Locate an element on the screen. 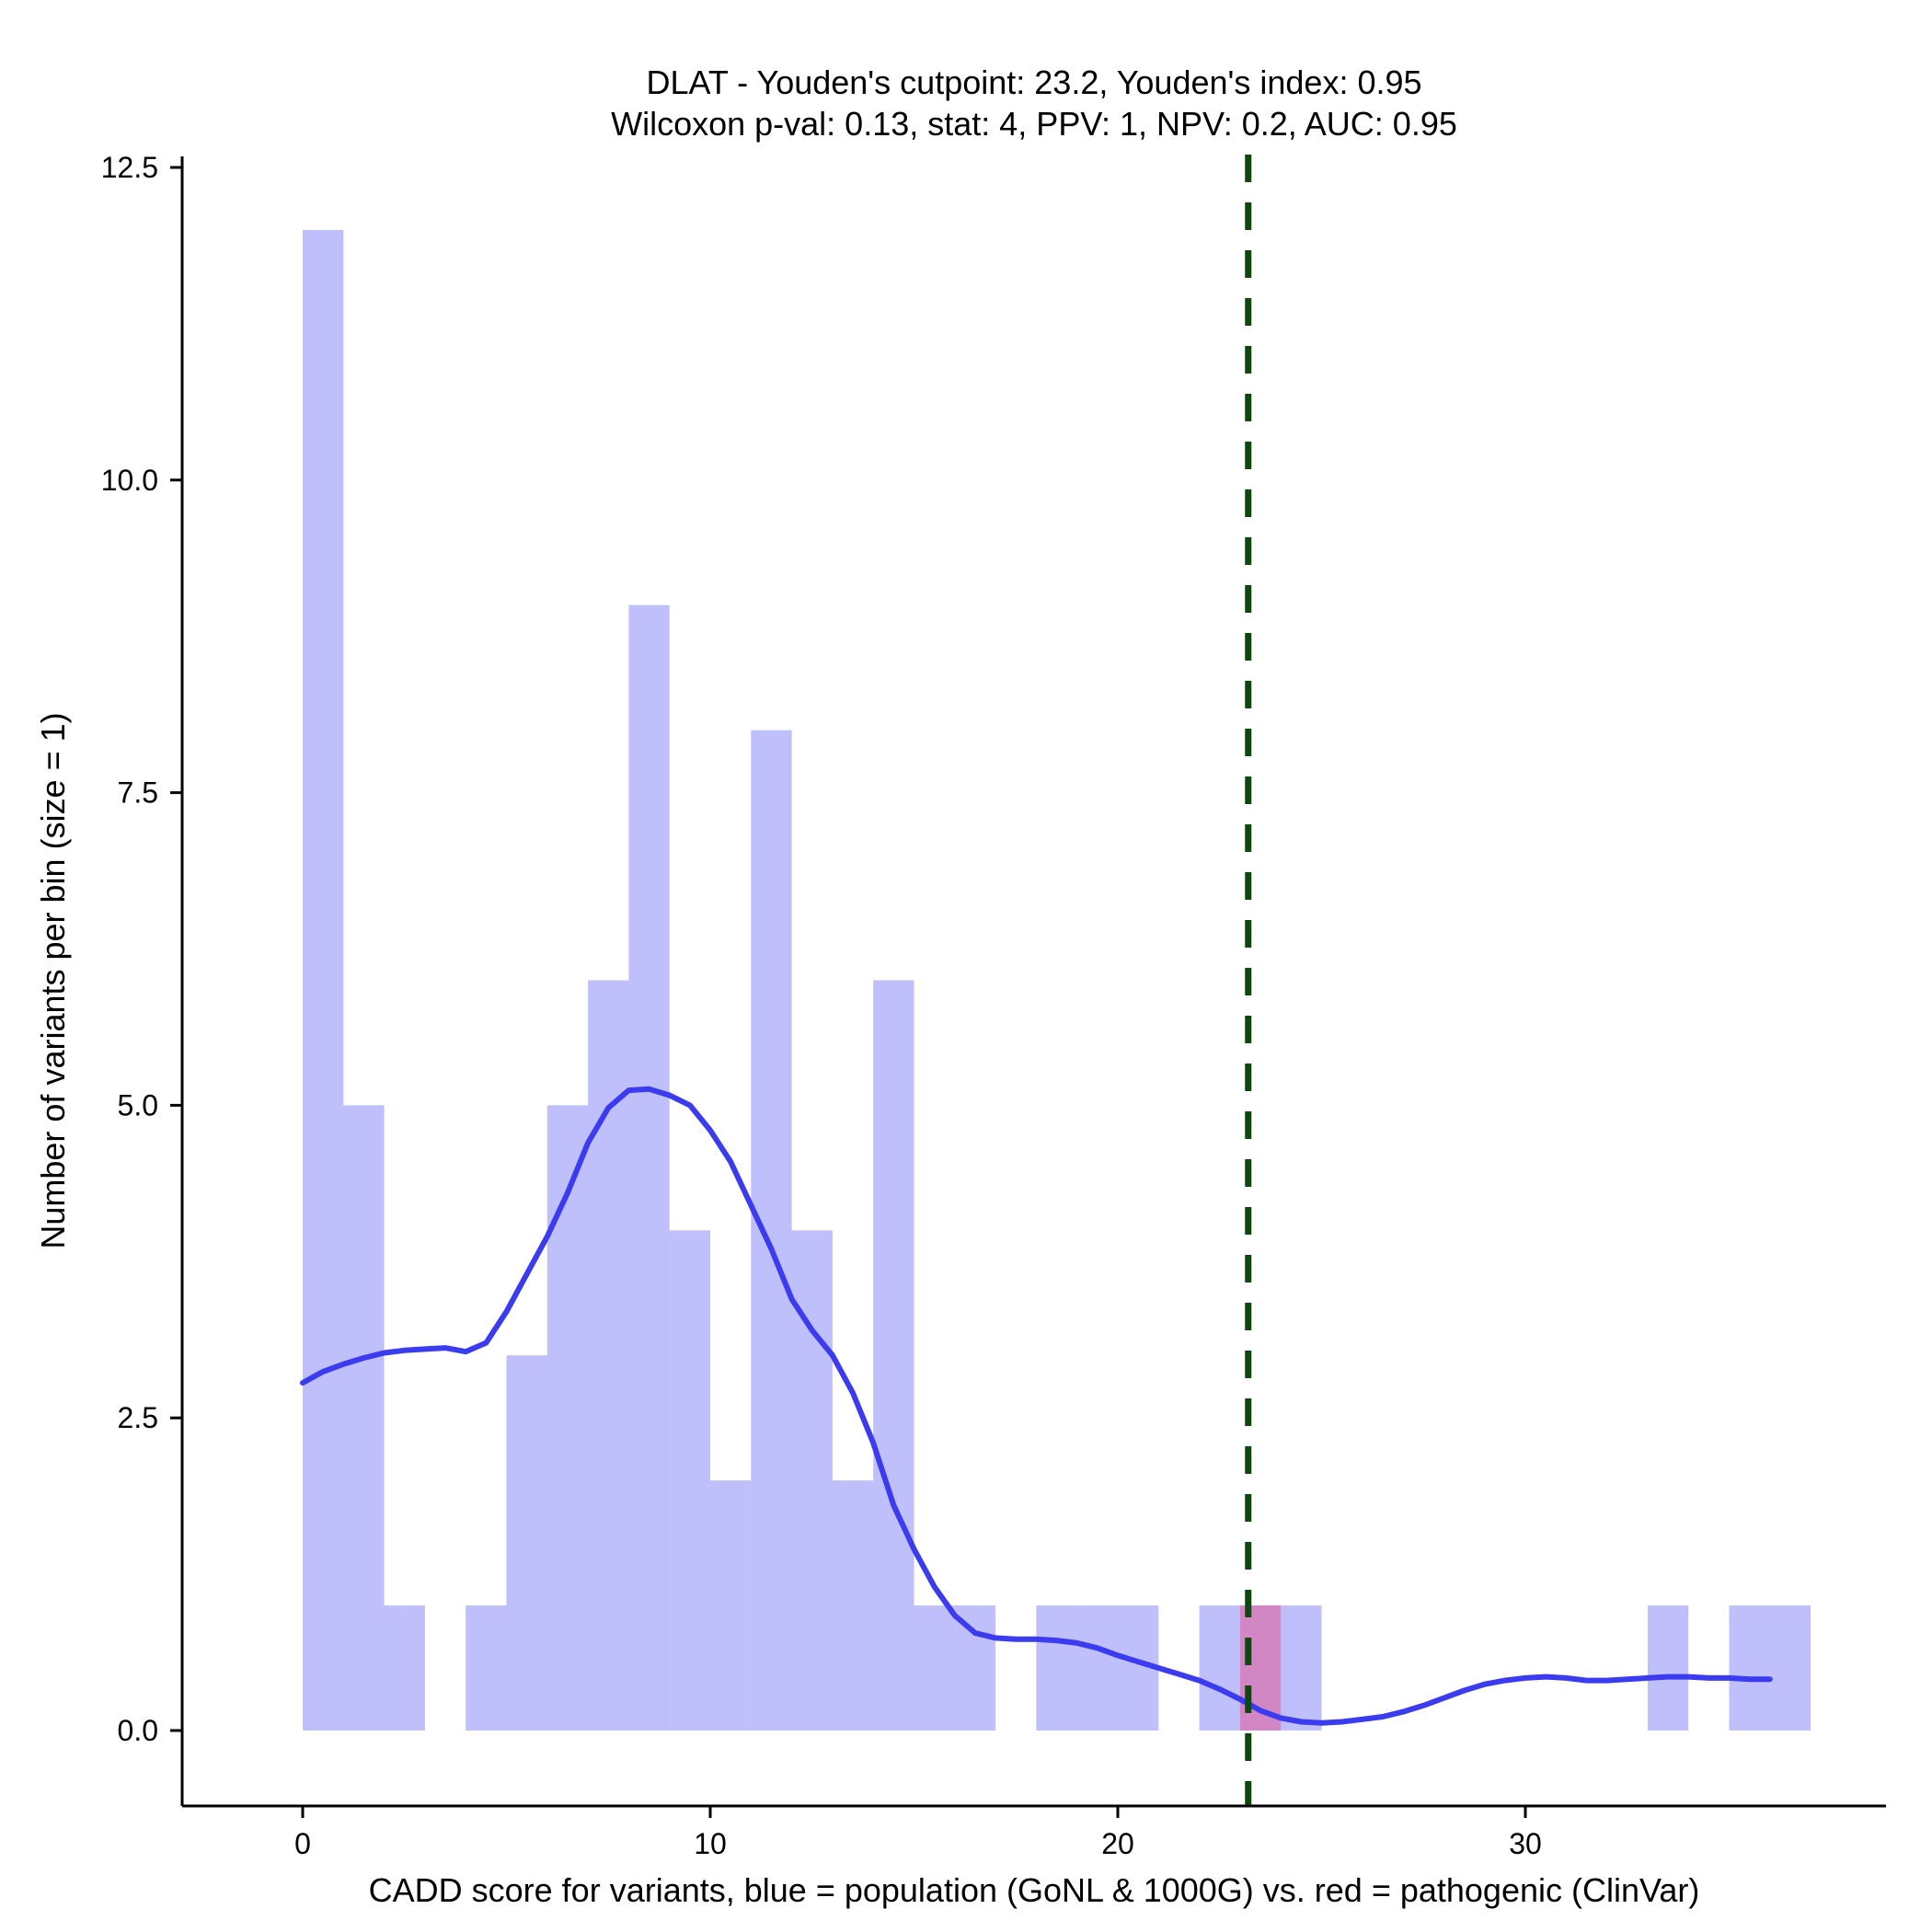 This screenshot has width=1932, height=1932. y-tick-label: 10.0 is located at coordinates (129, 480).